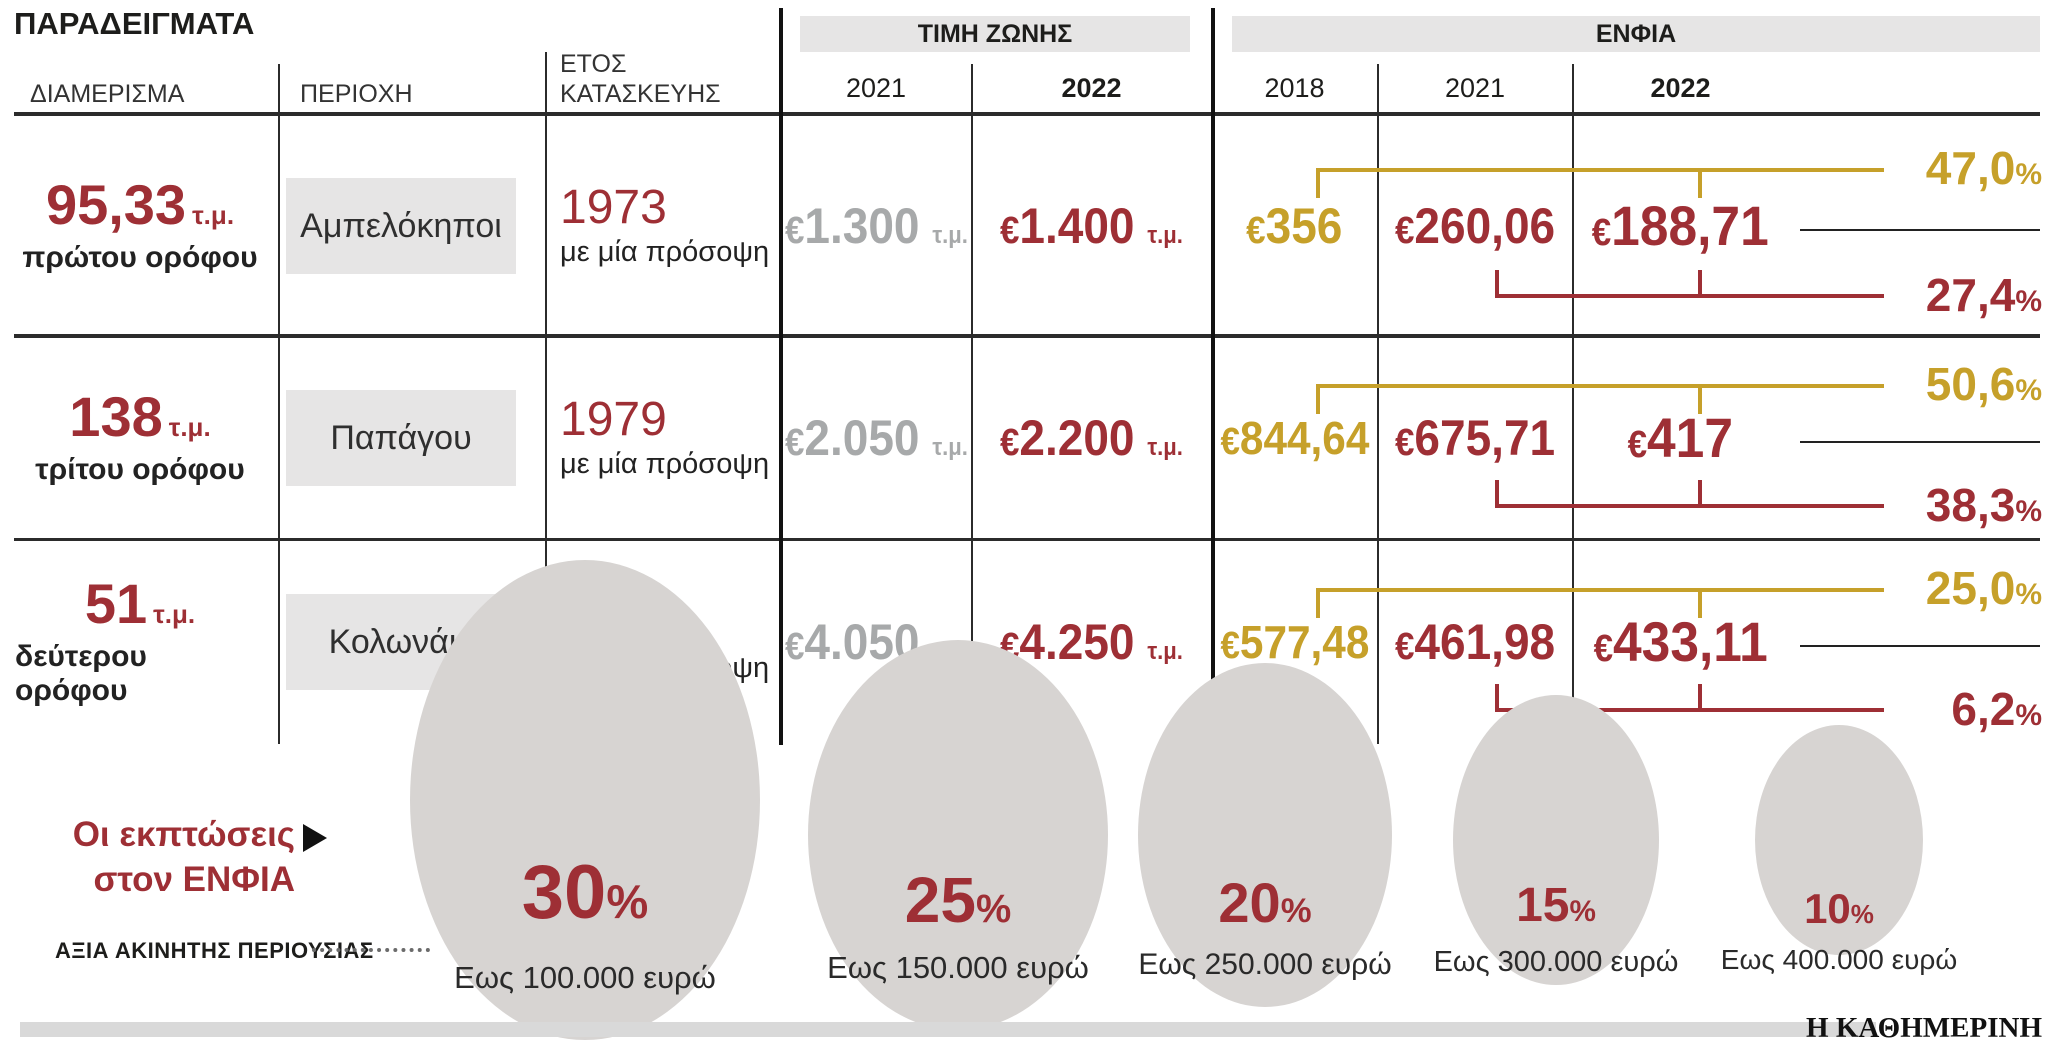  I want to click on group-header-enfia: ΕΝΦΙΑ, so click(1636, 34).